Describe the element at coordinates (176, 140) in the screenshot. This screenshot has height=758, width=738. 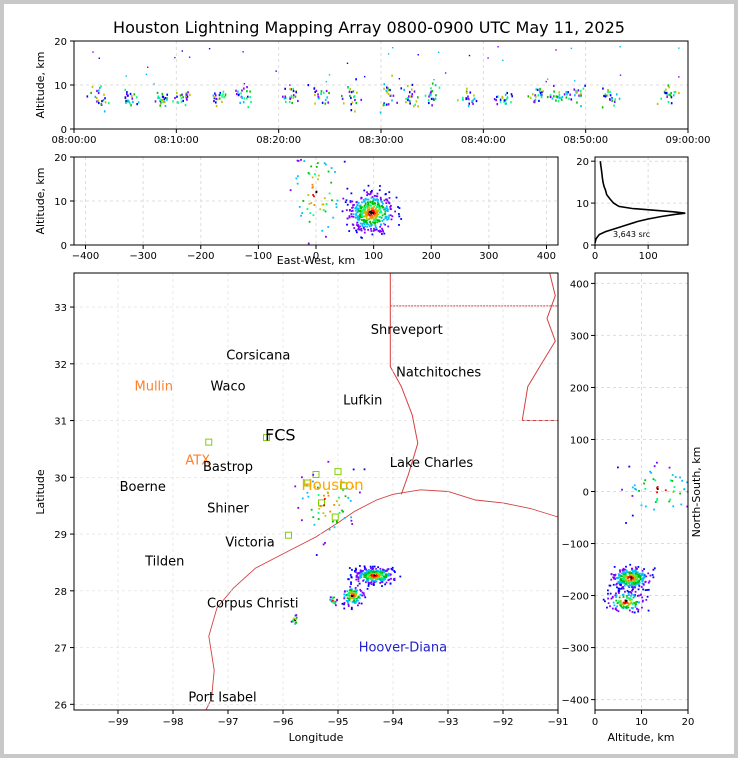
I see `time-height-xtick-label-2: 08:10:00` at that location.